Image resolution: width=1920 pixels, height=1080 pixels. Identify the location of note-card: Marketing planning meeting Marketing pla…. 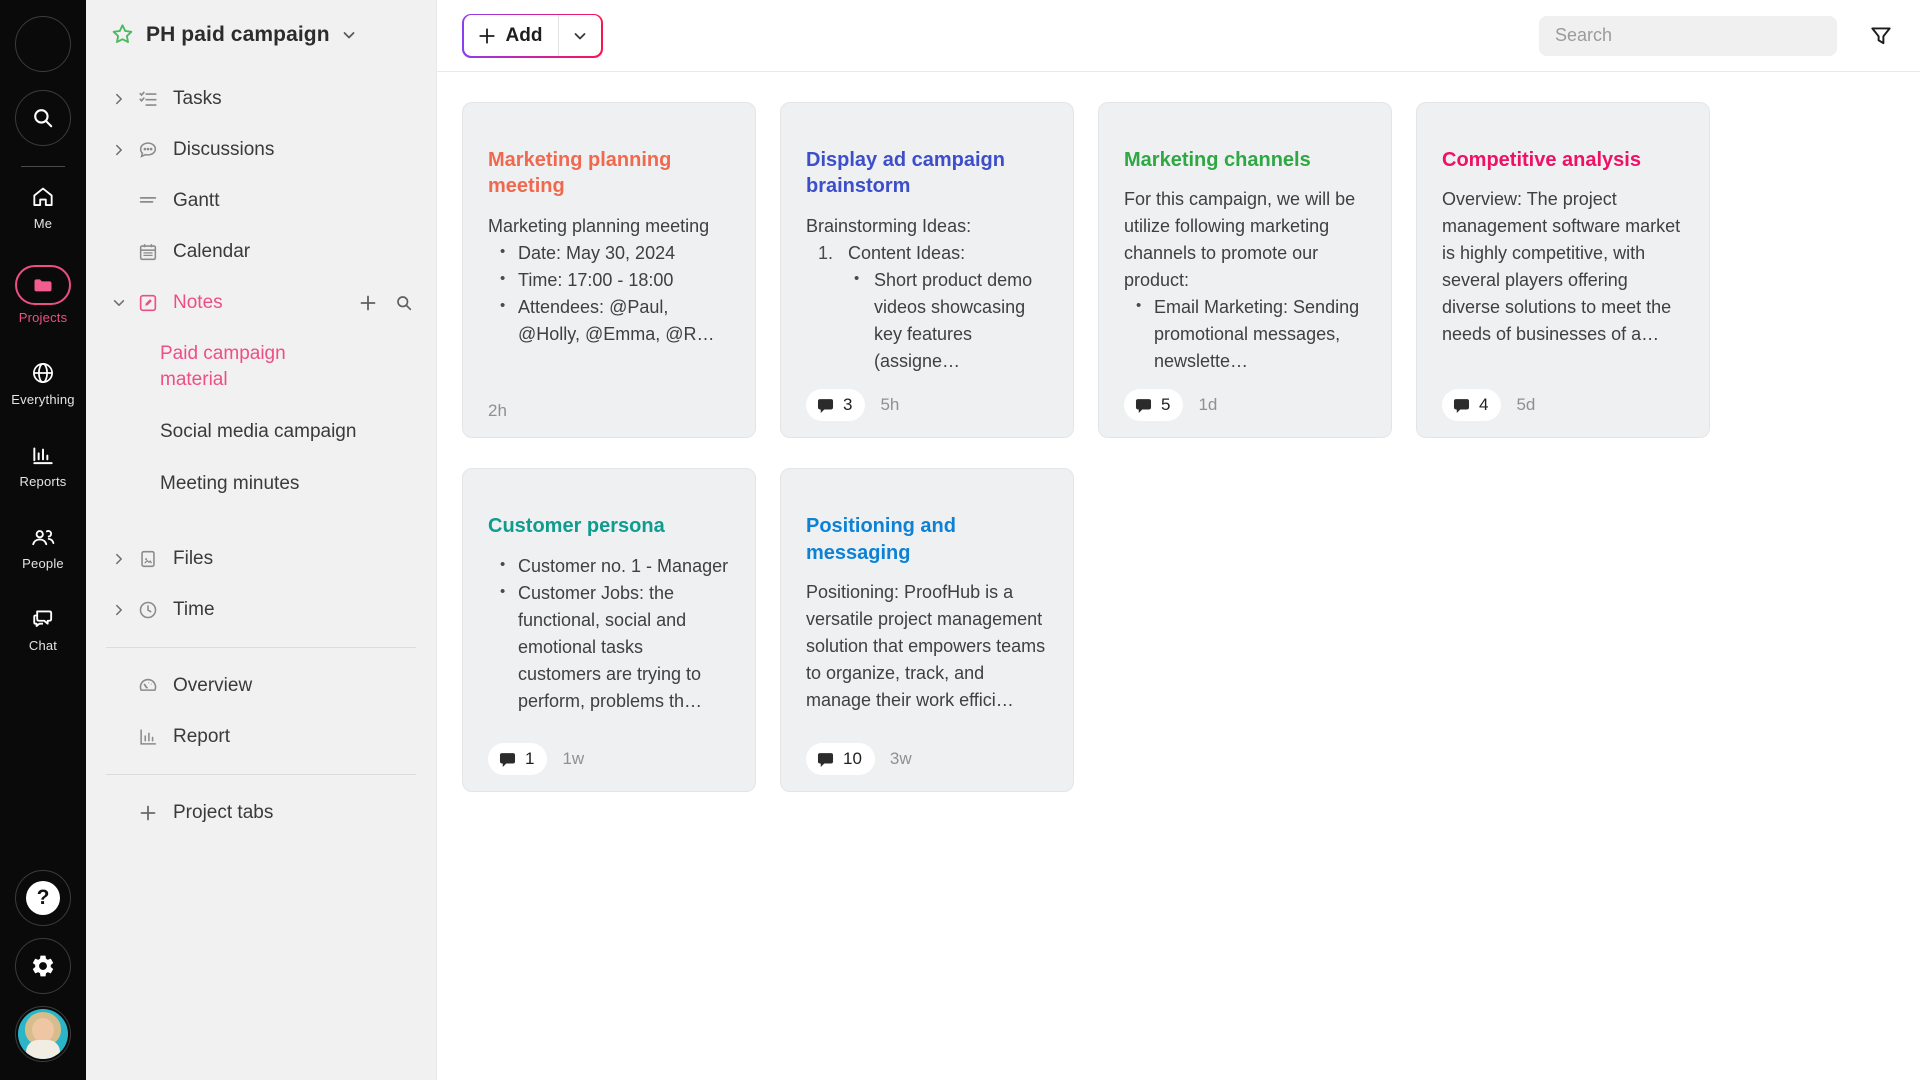
(609, 270).